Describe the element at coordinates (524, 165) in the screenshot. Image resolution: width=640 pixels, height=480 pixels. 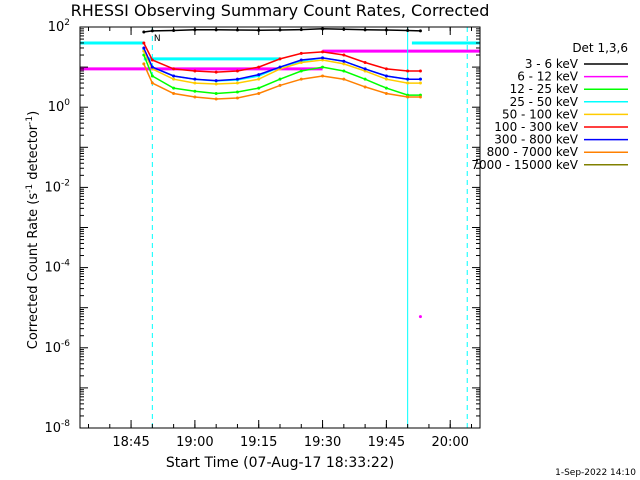
I see `legend-label-8: 7000 - 15000 keV` at that location.